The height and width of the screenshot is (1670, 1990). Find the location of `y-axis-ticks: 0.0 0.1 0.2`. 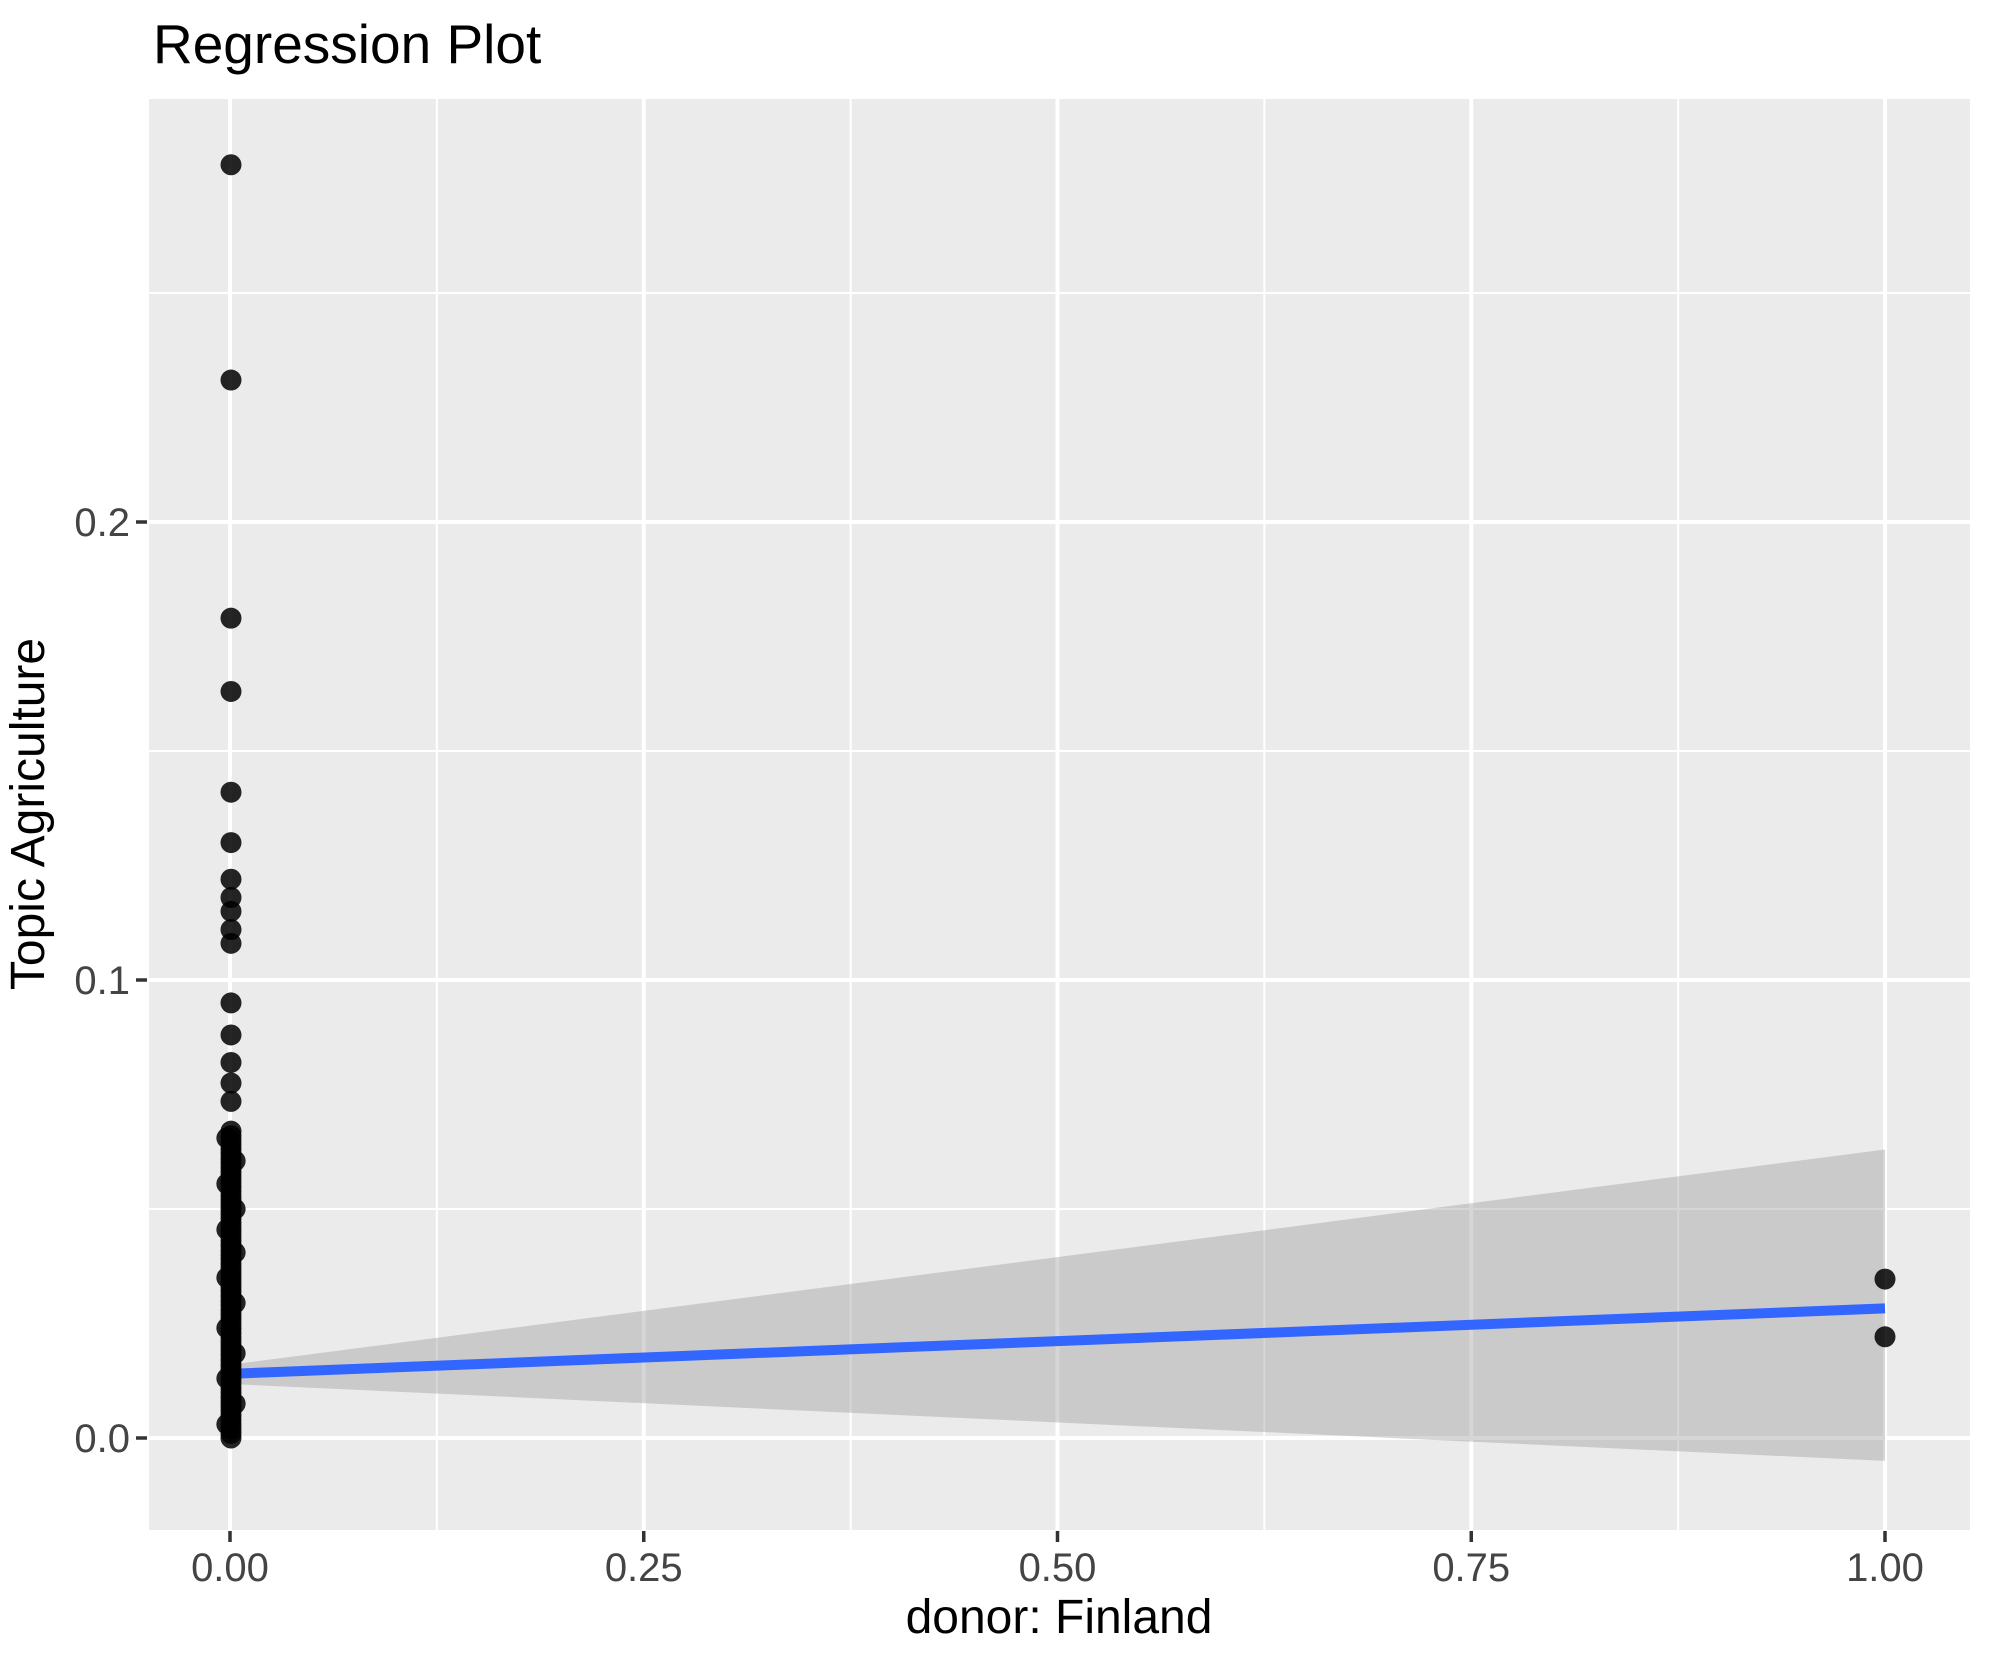

y-axis-ticks: 0.0 0.1 0.2 is located at coordinates (110, 981).